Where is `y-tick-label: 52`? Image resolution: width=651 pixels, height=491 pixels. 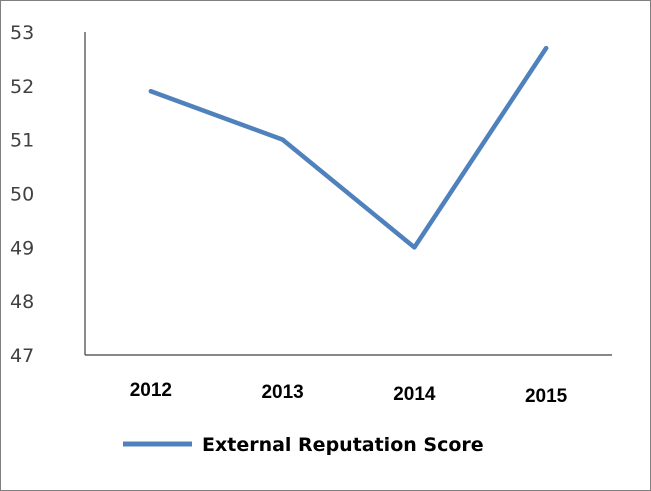 y-tick-label: 52 is located at coordinates (22, 87).